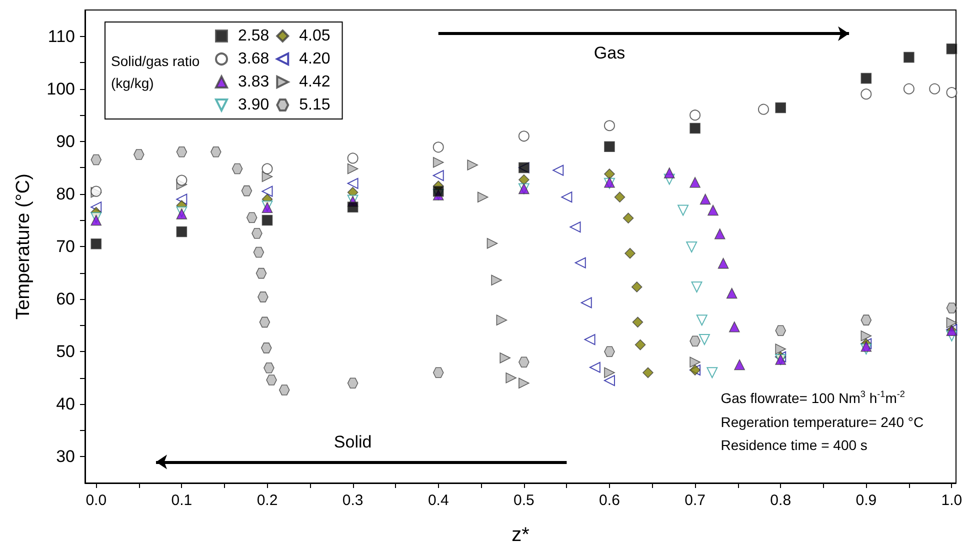  I want to click on x-tick-label: 0.8, so click(781, 500).